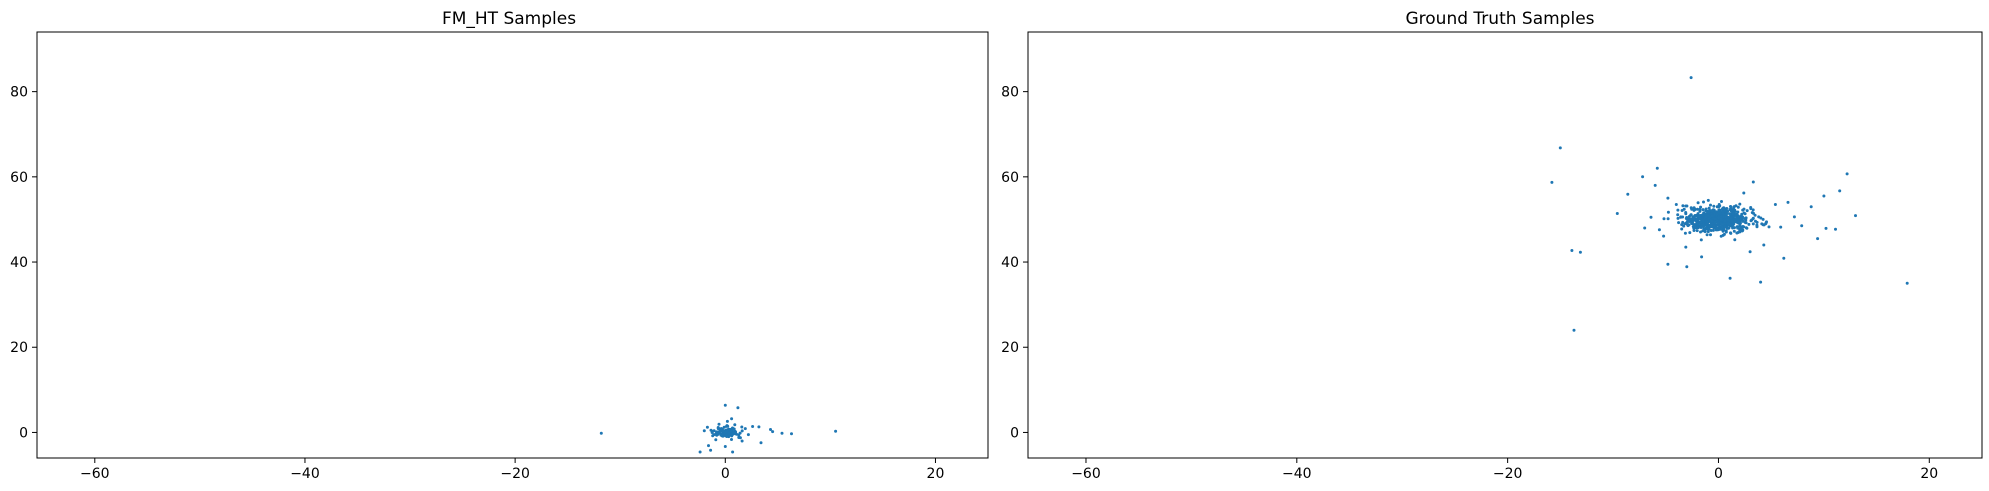 The height and width of the screenshot is (491, 1989). What do you see at coordinates (1297, 474) in the screenshot?
I see `x-tick-label: −40` at bounding box center [1297, 474].